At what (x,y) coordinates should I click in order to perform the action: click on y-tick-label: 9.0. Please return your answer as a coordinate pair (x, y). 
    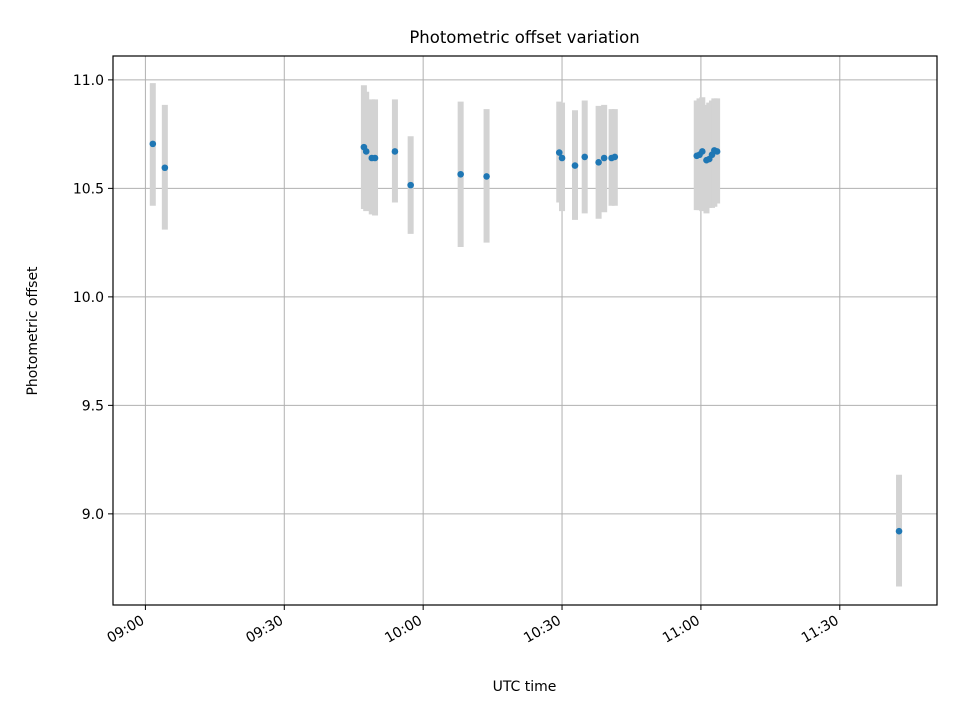
    Looking at the image, I should click on (93, 515).